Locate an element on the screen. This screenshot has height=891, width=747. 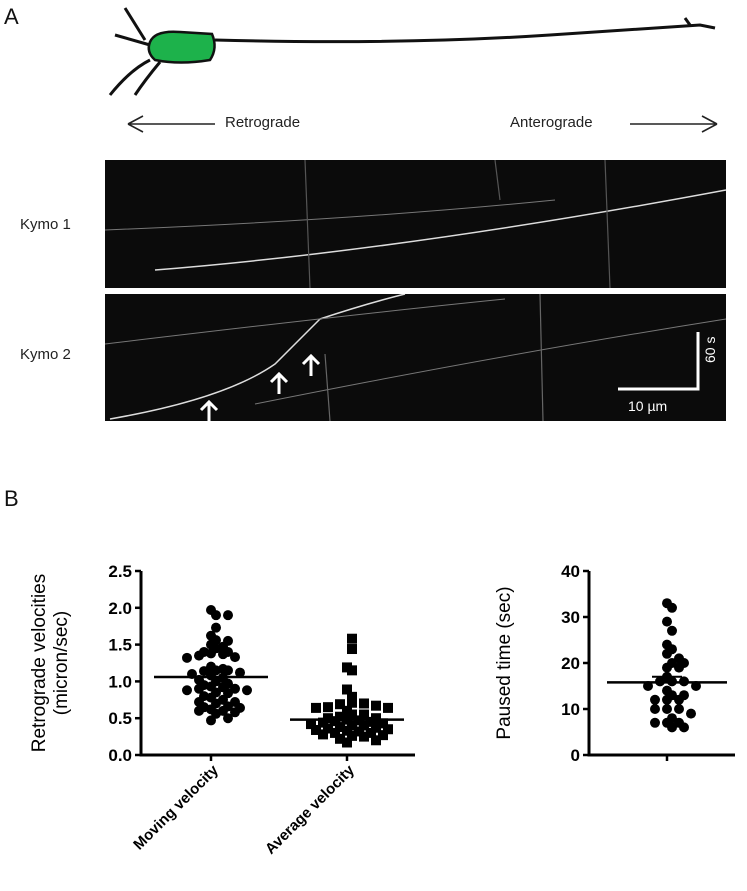
axes is located at coordinates (661, 664).